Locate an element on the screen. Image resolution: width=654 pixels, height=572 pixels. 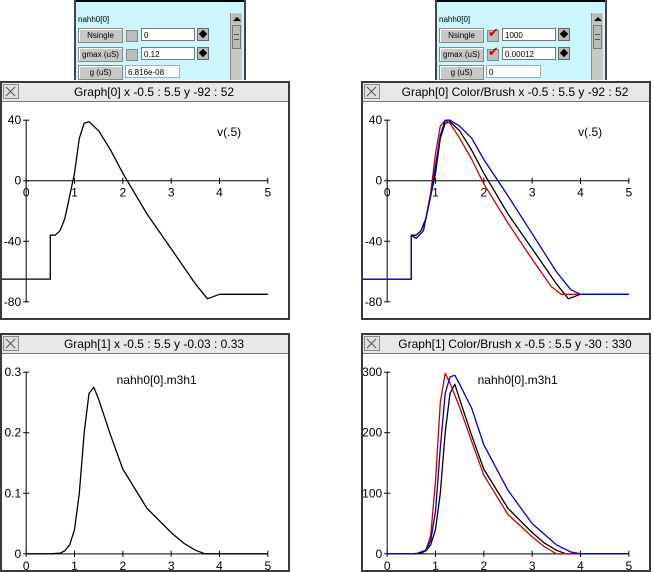
nsingle-checkbox: ✔ is located at coordinates (493, 34).